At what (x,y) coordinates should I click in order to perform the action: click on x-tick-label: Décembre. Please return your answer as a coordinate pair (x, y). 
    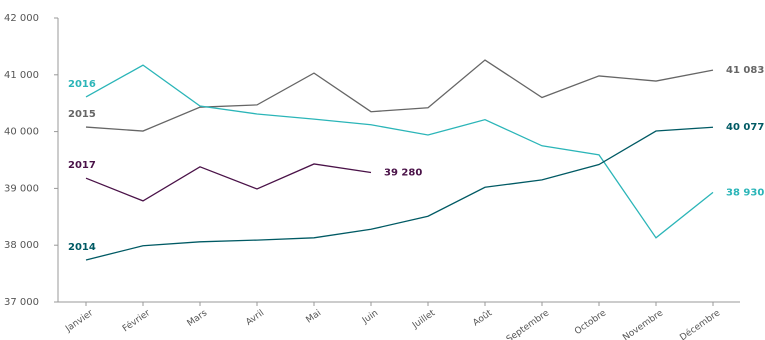
    Looking at the image, I should click on (700, 323).